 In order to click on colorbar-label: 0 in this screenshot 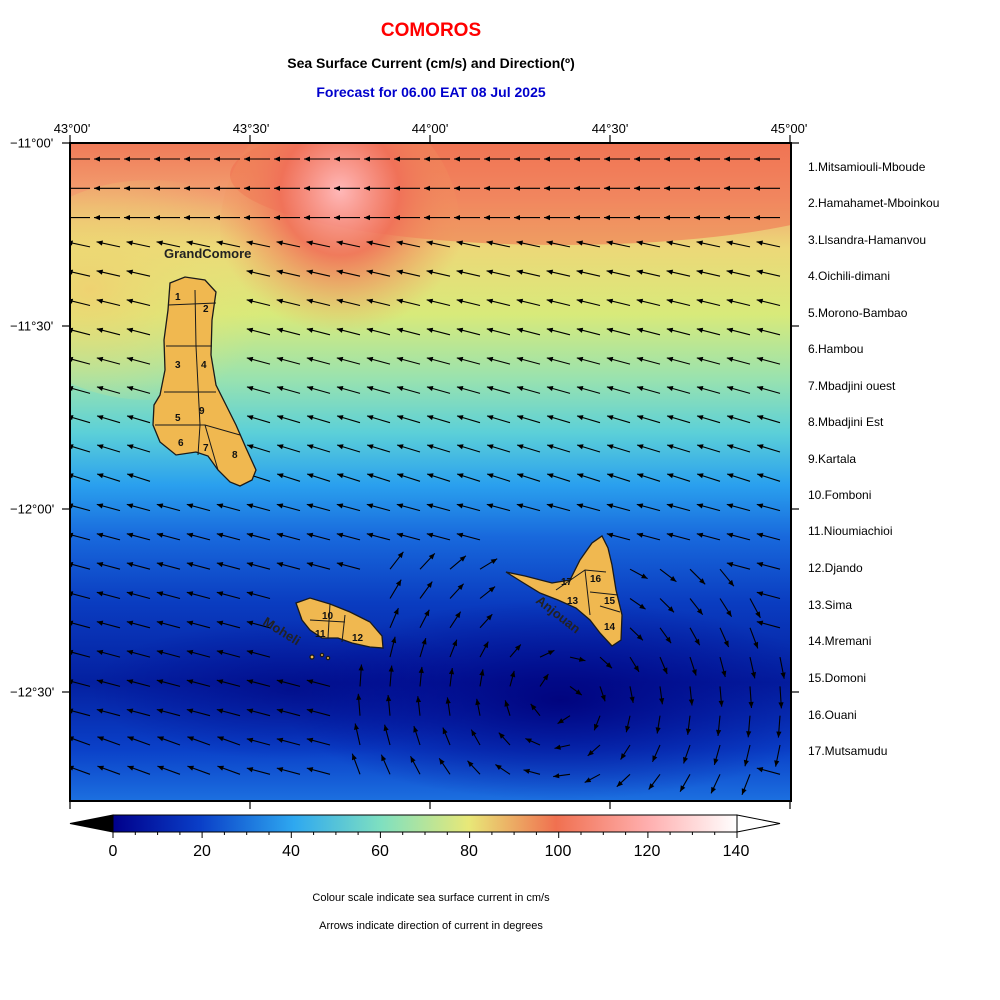, I will do `click(113, 851)`.